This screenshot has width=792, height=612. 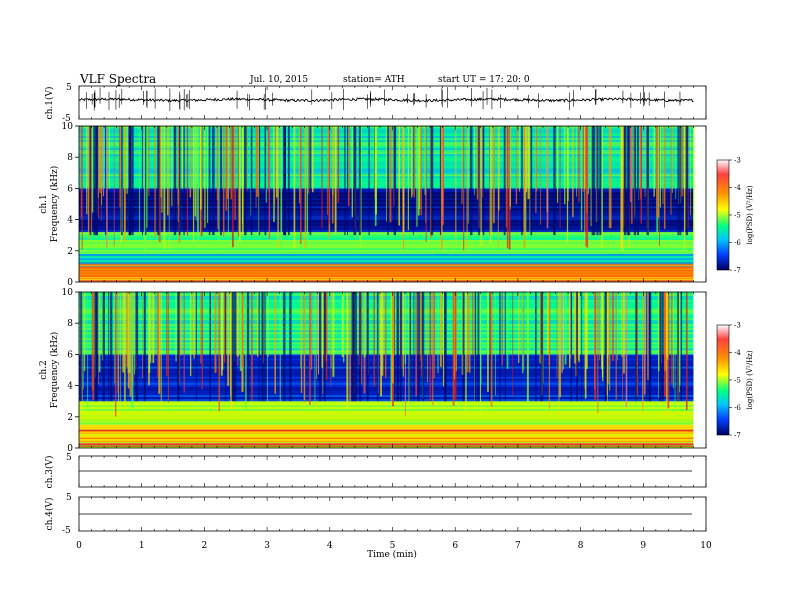 What do you see at coordinates (375, 470) in the screenshot?
I see `ch3-waveform-panel: 5 ch.3(V)` at bounding box center [375, 470].